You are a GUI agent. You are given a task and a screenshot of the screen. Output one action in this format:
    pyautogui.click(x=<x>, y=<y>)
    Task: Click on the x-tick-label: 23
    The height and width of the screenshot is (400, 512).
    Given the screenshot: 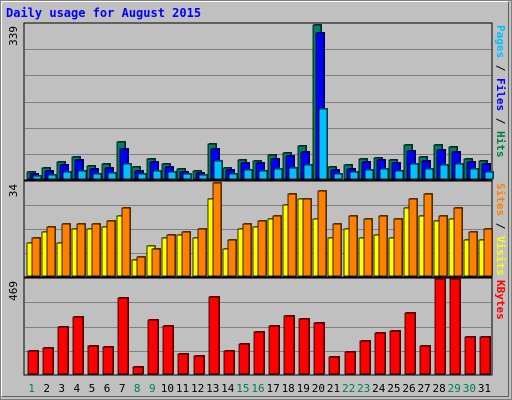 What is the action you would take?
    pyautogui.click(x=363, y=388)
    